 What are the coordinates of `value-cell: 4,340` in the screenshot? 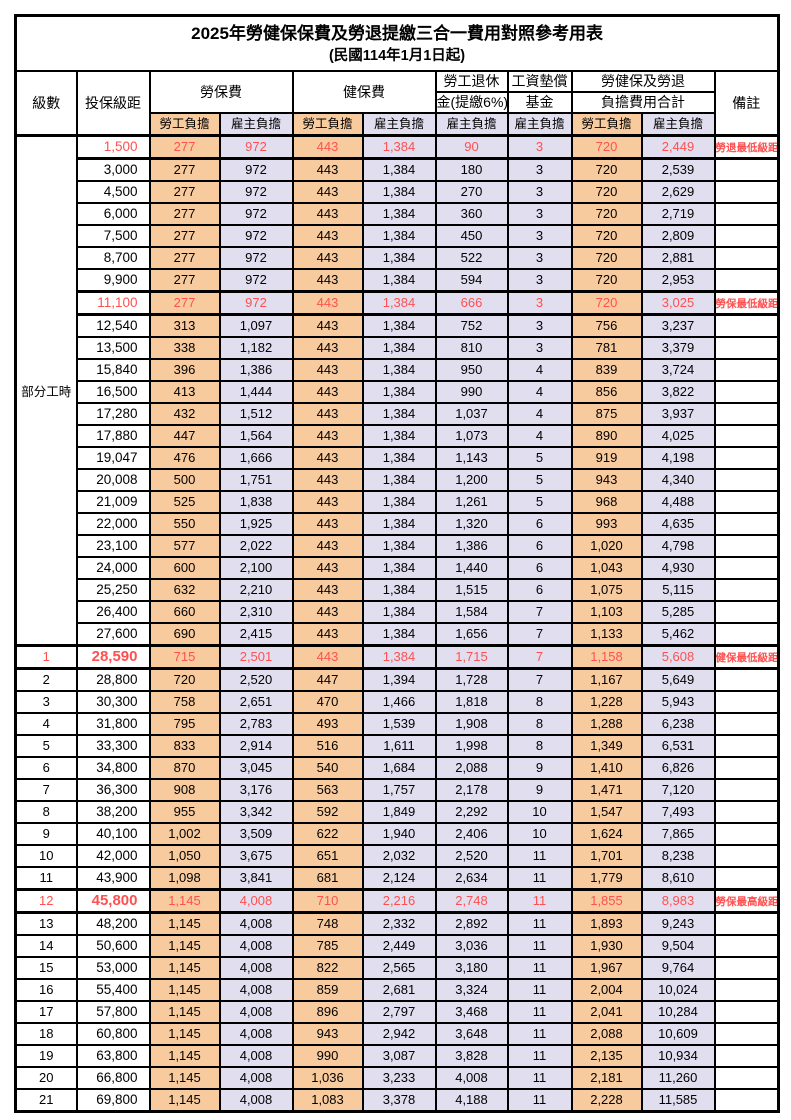 It's located at (678, 480).